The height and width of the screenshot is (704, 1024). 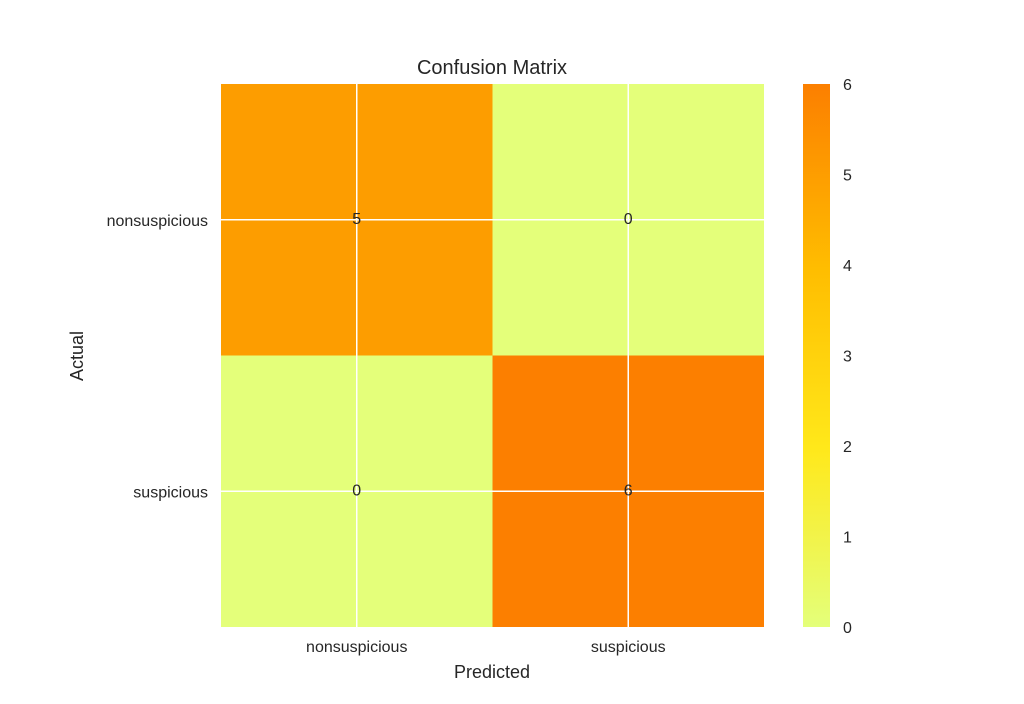 I want to click on cell-value-1-0: 0, so click(x=356, y=490).